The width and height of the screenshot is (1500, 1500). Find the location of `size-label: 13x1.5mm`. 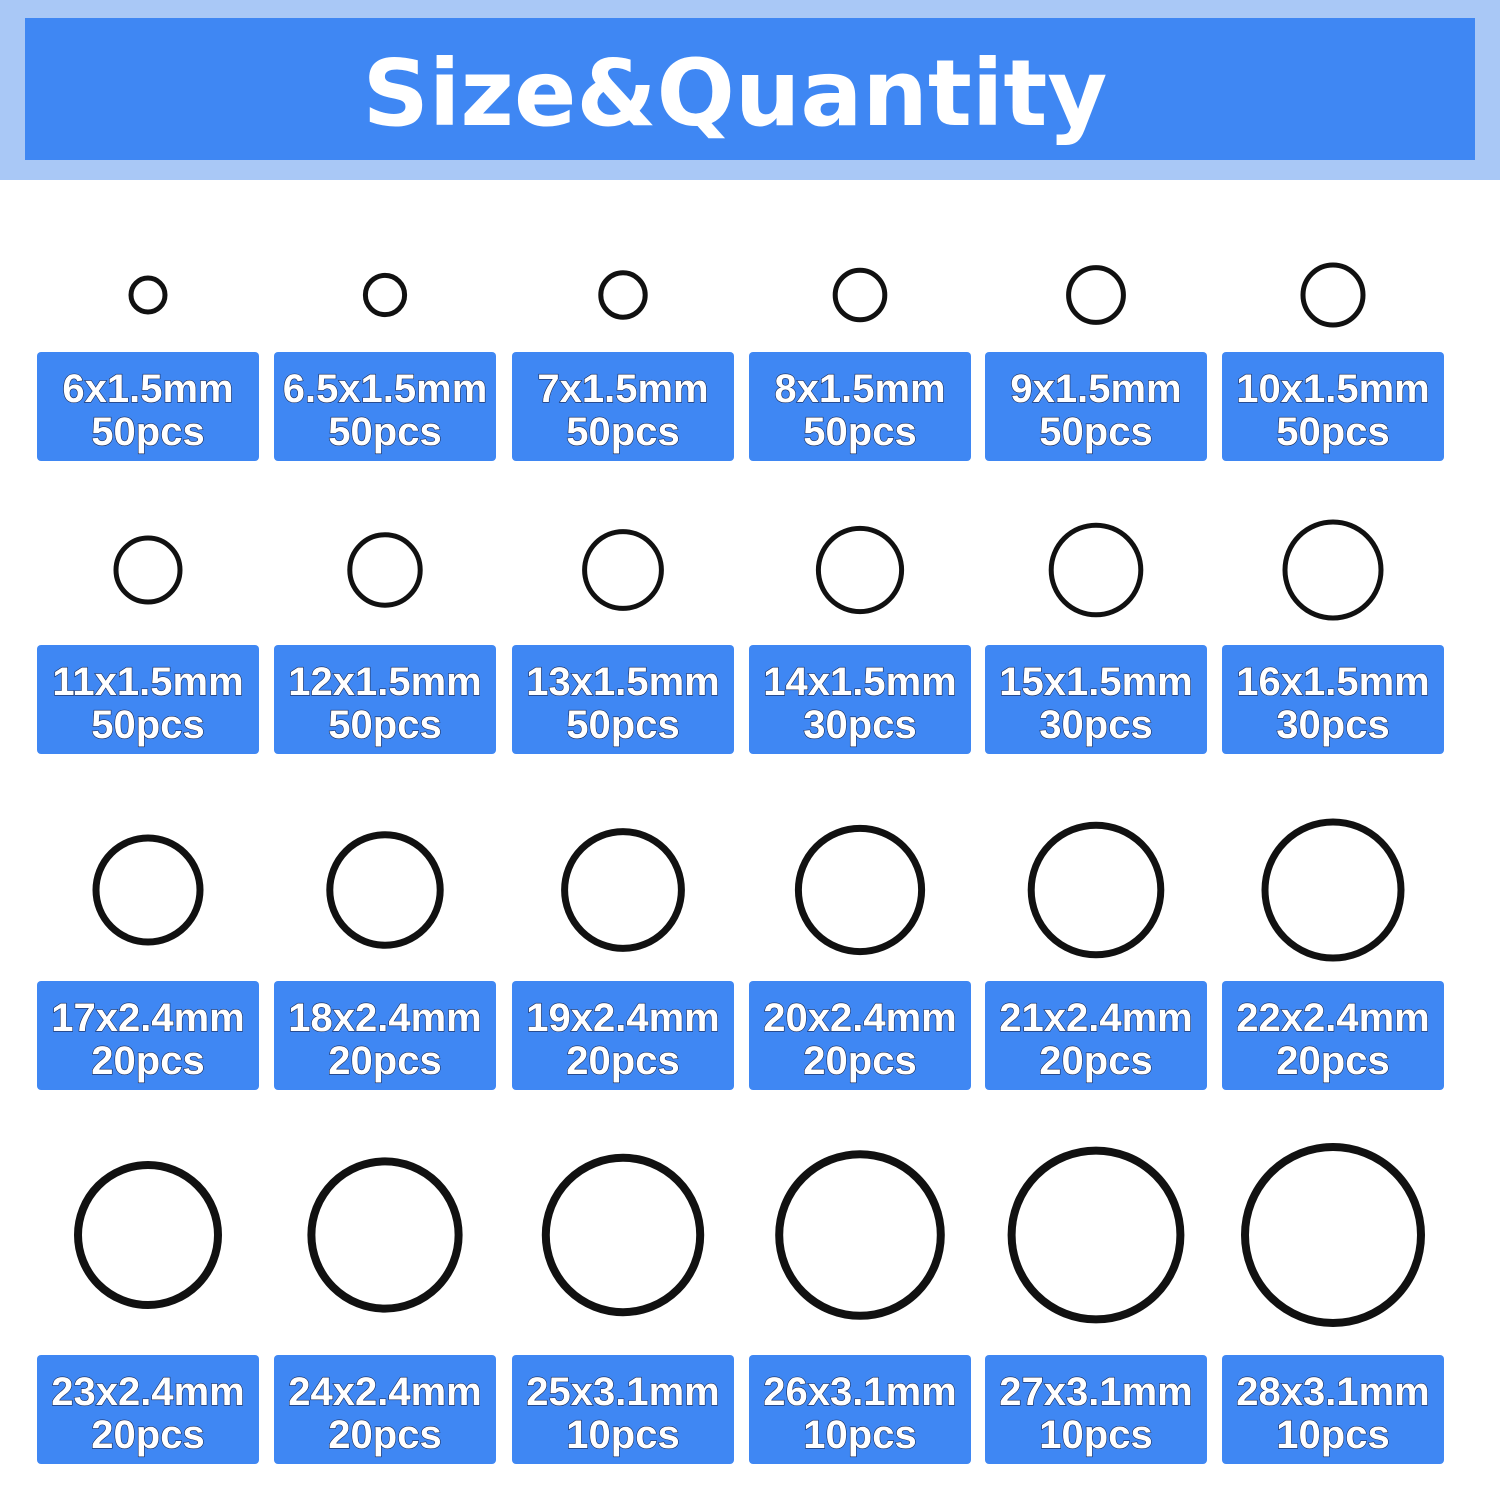

size-label: 13x1.5mm is located at coordinates (622, 682).